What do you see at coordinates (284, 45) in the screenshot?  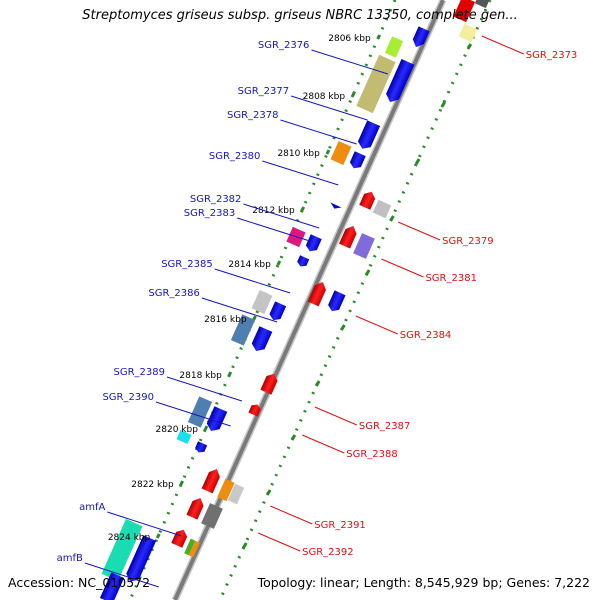 I see `forward-gene-label: SGR_2376` at bounding box center [284, 45].